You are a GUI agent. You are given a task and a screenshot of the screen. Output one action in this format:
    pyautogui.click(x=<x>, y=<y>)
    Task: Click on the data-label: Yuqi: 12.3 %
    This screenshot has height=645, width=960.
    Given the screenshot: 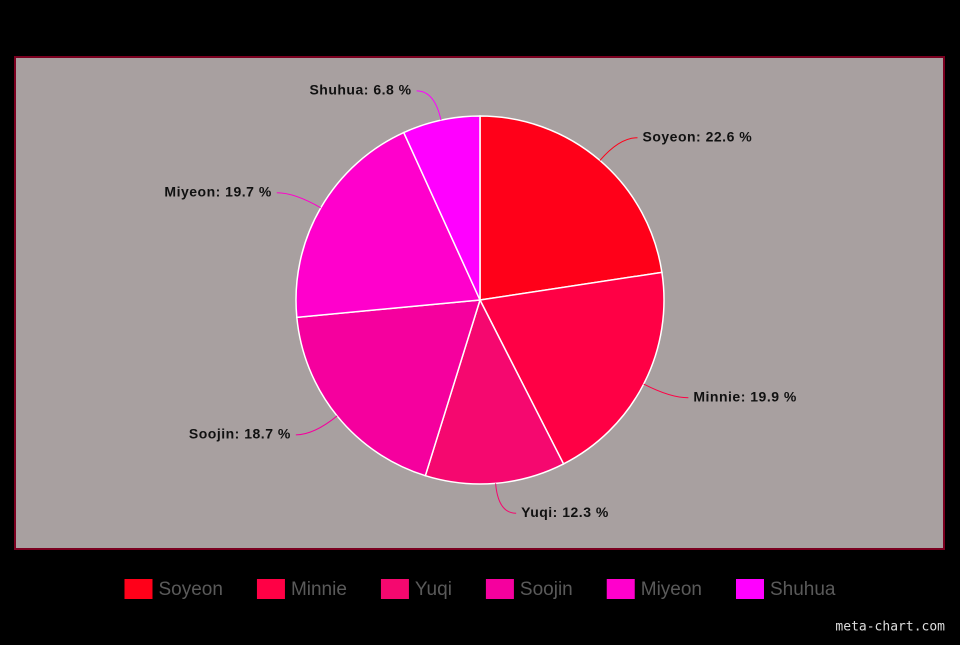 What is the action you would take?
    pyautogui.click(x=565, y=512)
    